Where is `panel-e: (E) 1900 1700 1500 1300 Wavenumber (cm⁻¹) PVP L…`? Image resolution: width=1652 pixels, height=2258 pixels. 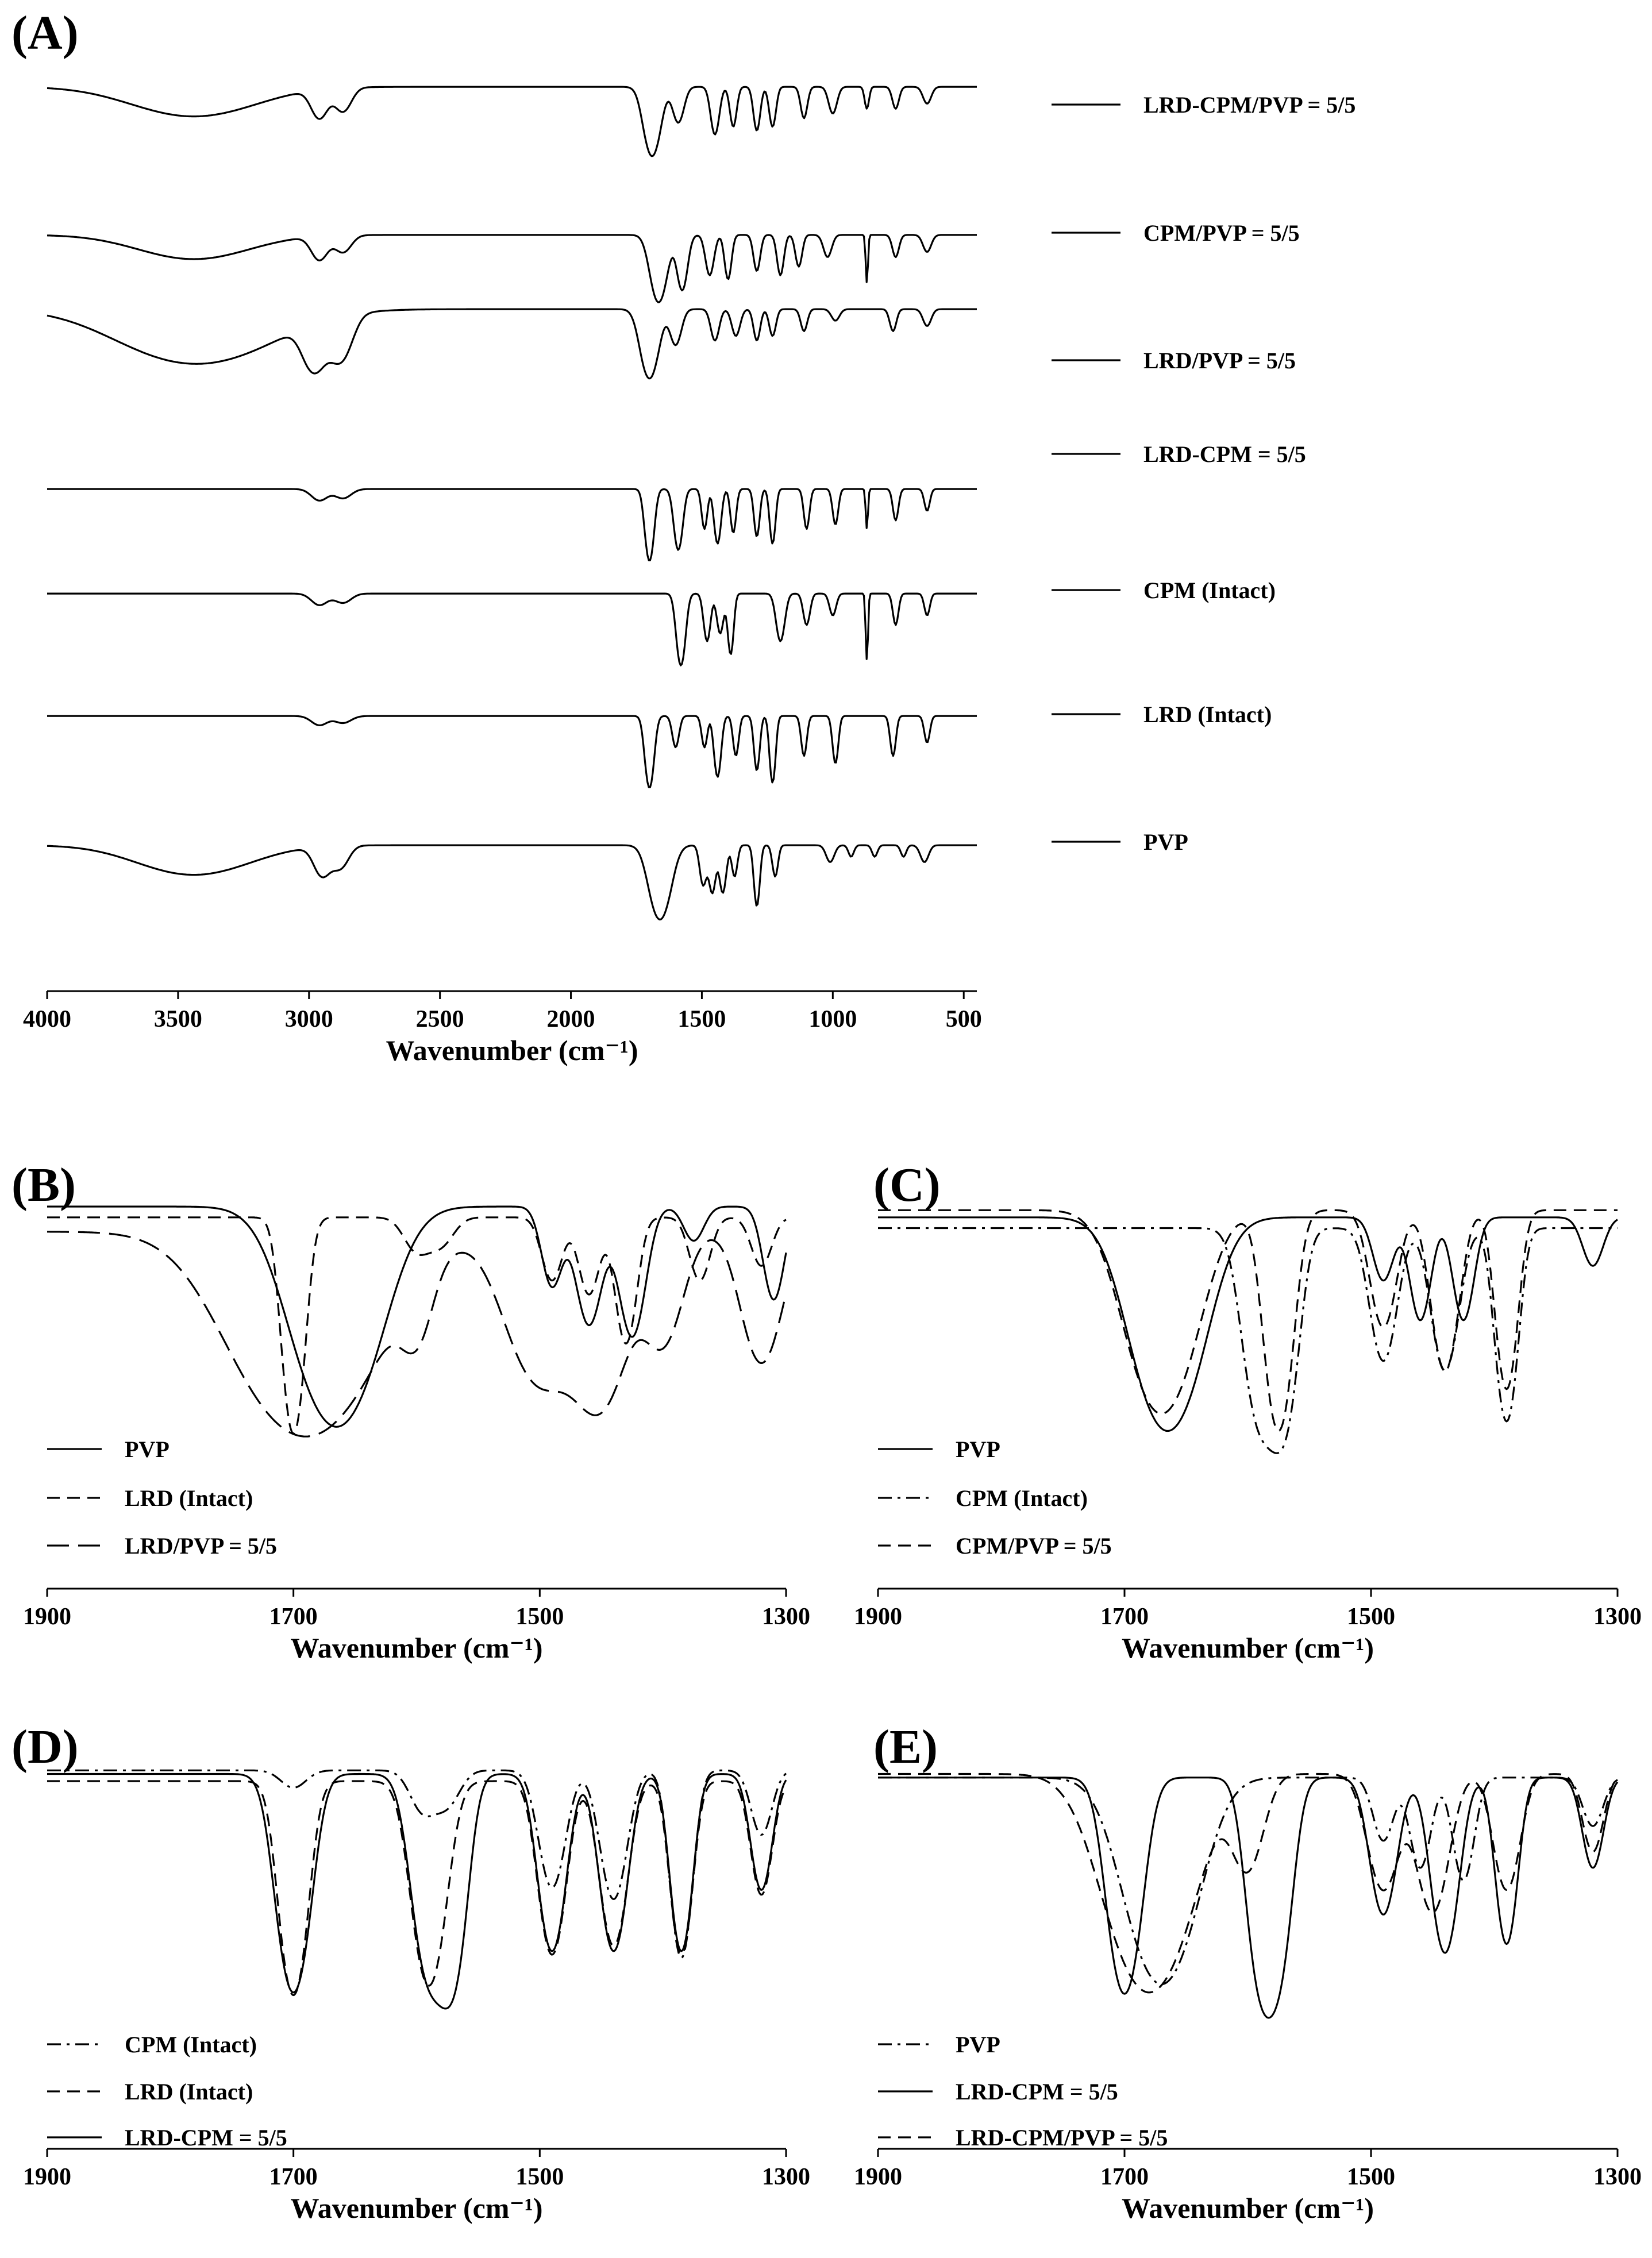 panel-e: (E) 1900 1700 1500 1300 Wavenumber (cm⁻¹) PVP L… is located at coordinates (1248, 1972).